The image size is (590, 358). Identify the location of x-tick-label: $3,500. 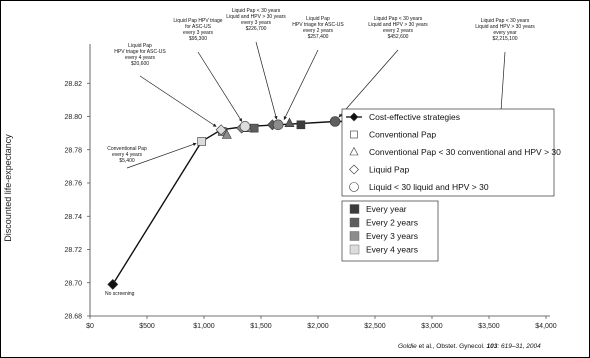
(489, 326).